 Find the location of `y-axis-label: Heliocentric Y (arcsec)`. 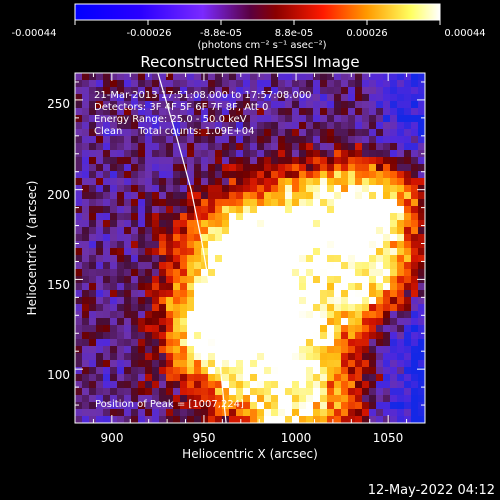

y-axis-label: Heliocentric Y (arcsec) is located at coordinates (32, 248).